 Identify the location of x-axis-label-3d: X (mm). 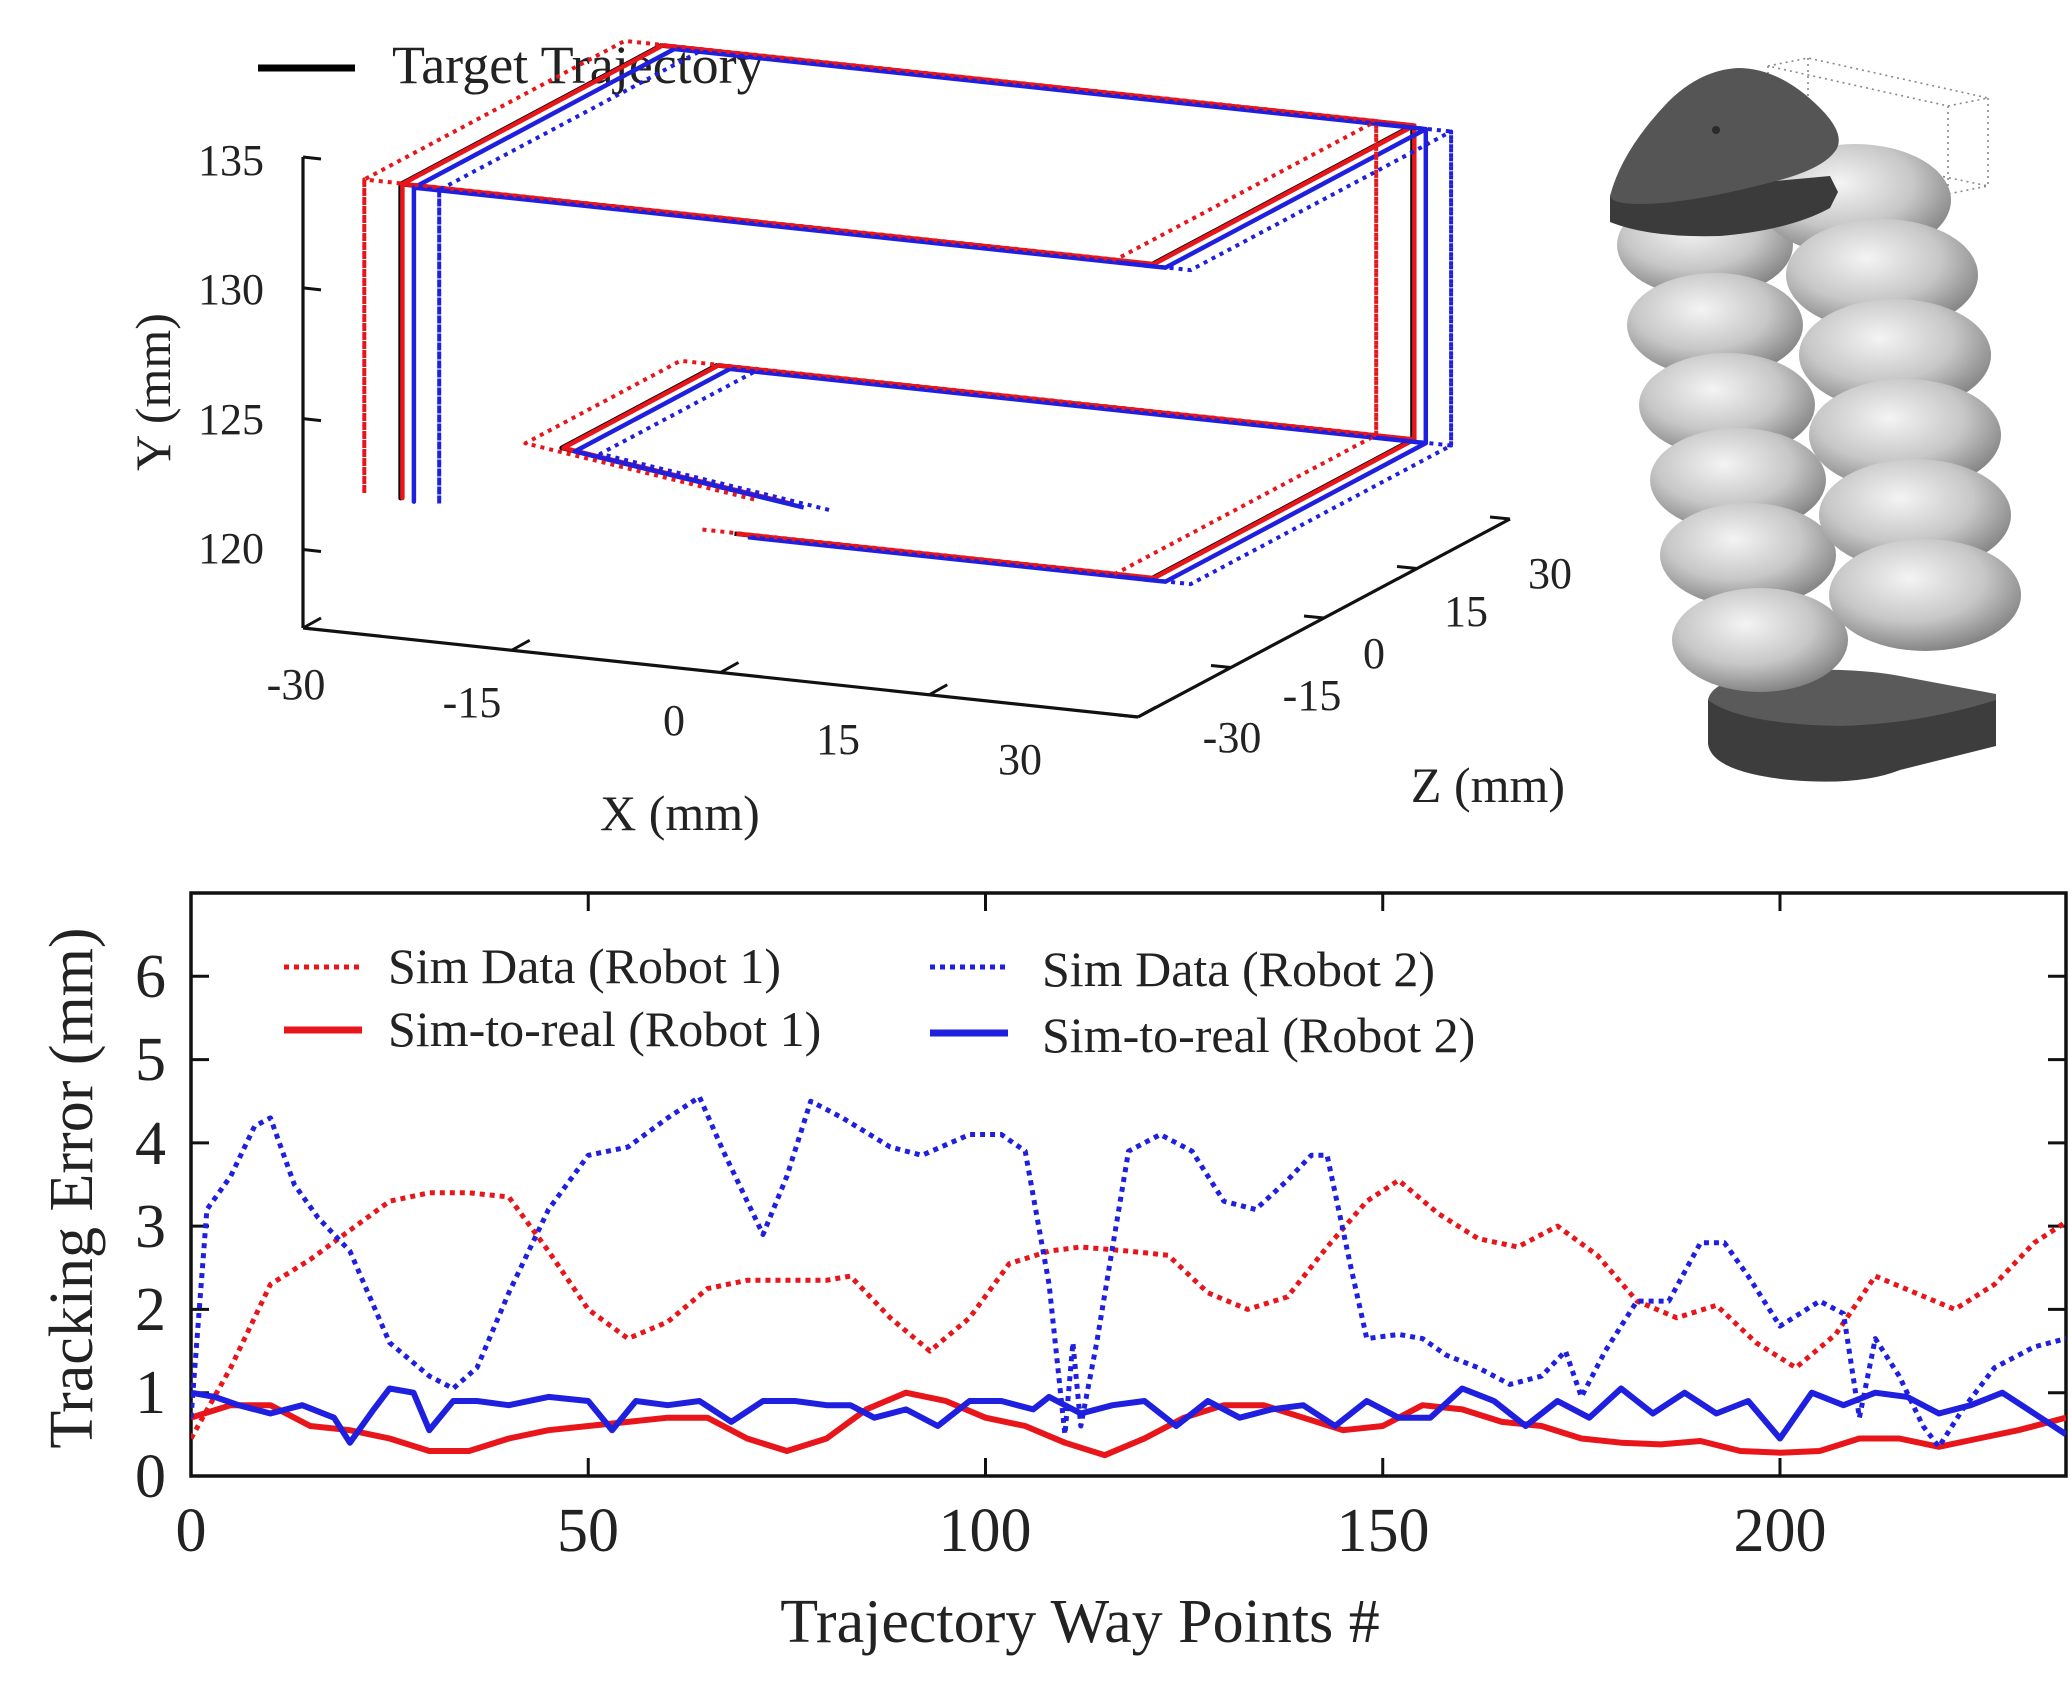
(680, 813).